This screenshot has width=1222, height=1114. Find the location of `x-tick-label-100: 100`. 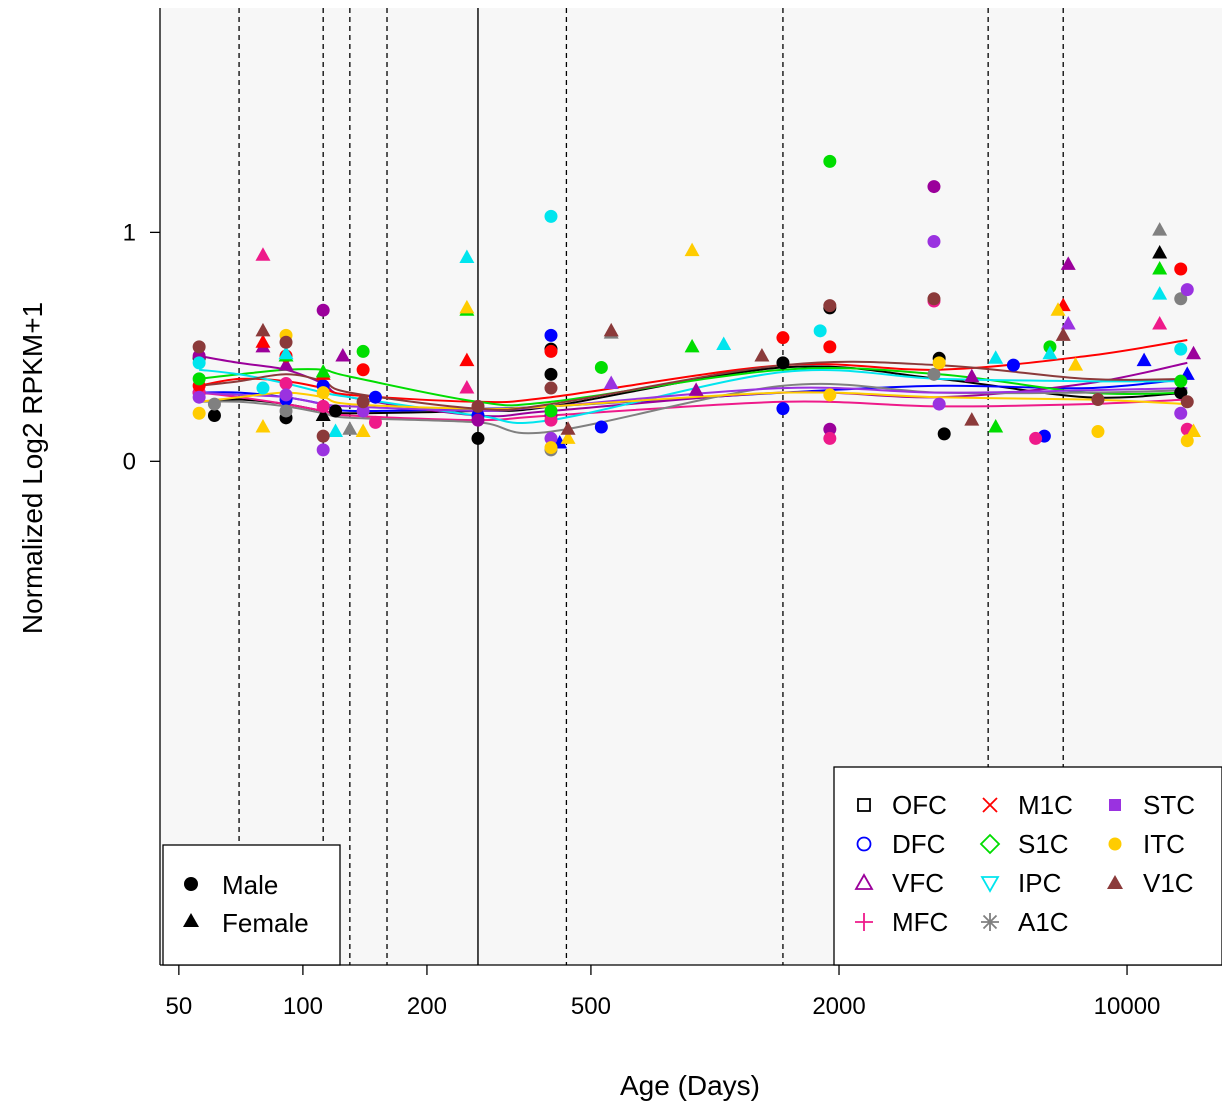

x-tick-label-100: 100 is located at coordinates (303, 1006).